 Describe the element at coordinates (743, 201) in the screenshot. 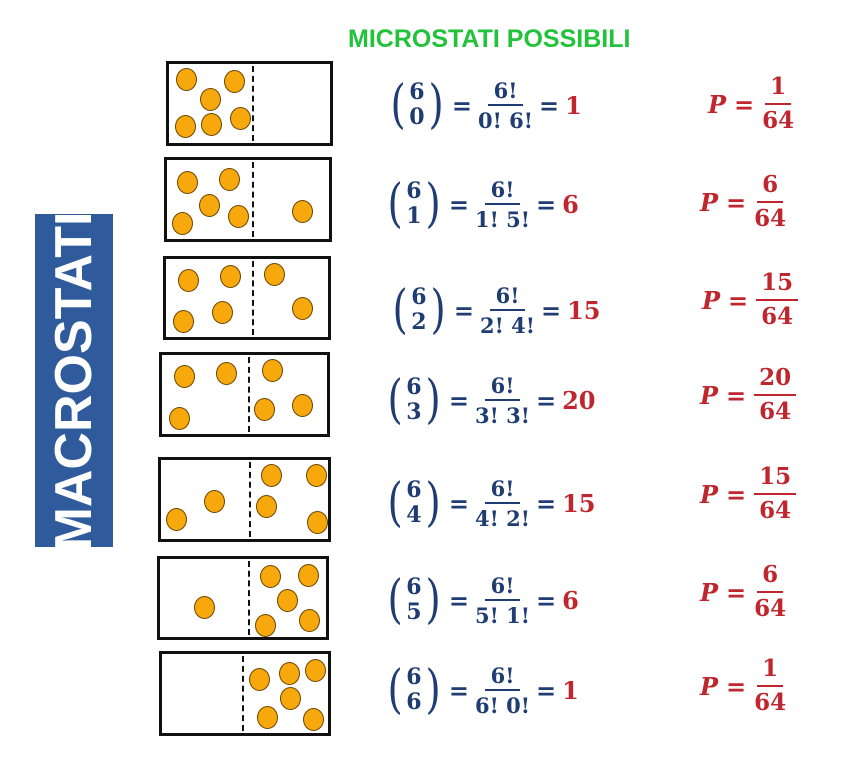

I see `probability-row-1: P = 6 64` at that location.